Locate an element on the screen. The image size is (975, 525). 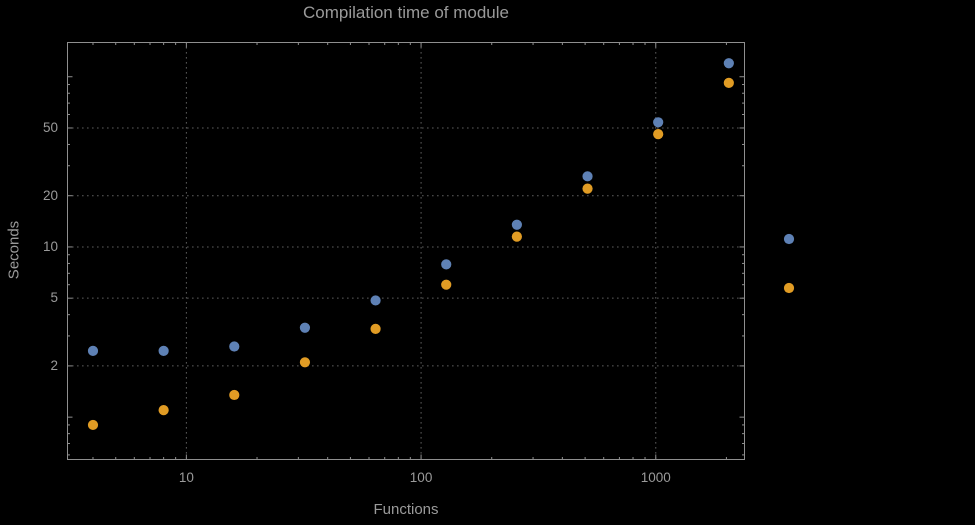
y-tick-label: 10 is located at coordinates (50, 246).